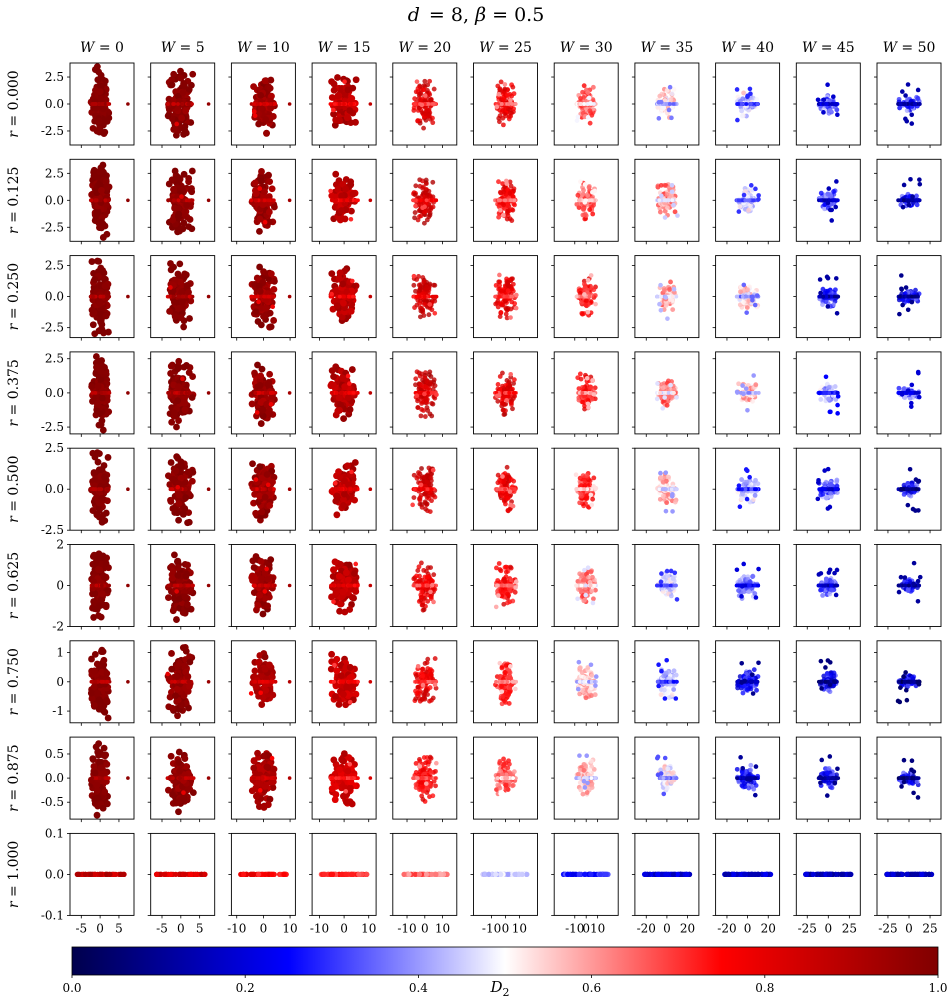  I want to click on panel-r1-w8, so click(746, 201).